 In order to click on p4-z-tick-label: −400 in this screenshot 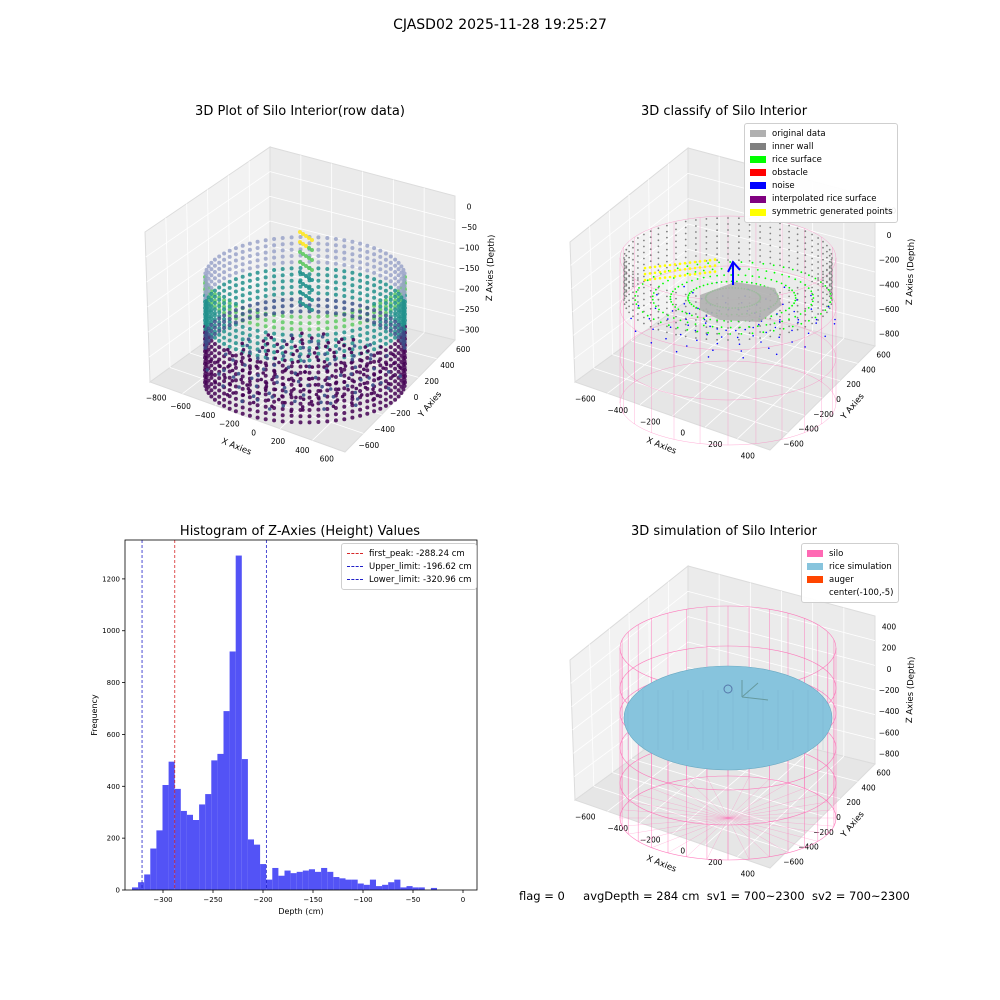, I will do `click(889, 711)`.